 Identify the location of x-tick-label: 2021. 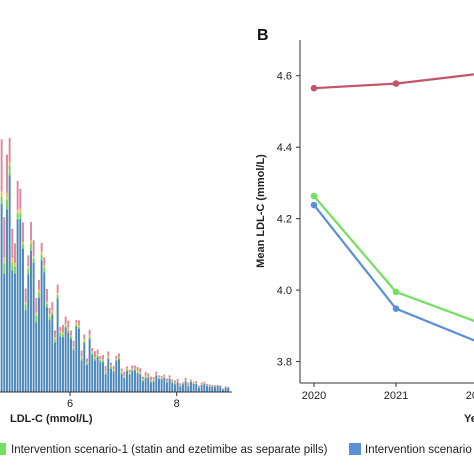
(396, 396).